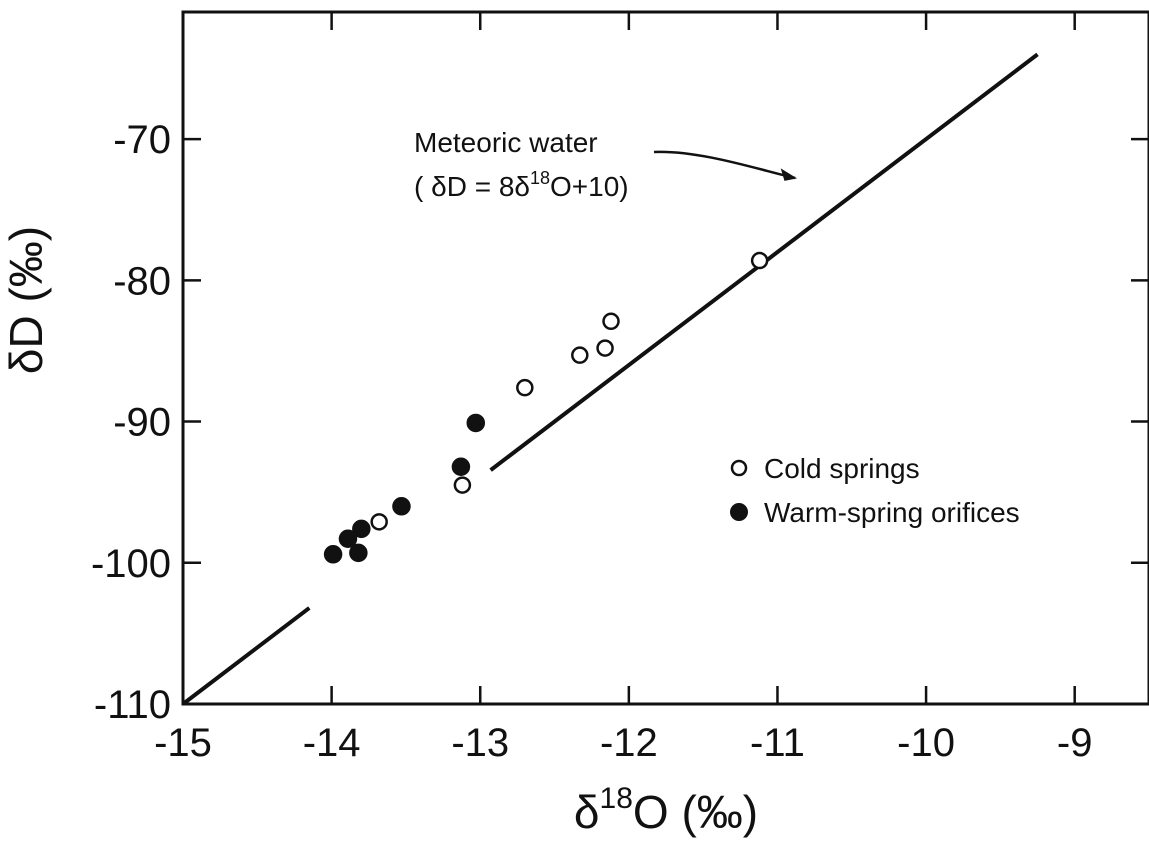 The width and height of the screenshot is (1149, 842). What do you see at coordinates (142, 423) in the screenshot?
I see `y-tick-label: -90` at bounding box center [142, 423].